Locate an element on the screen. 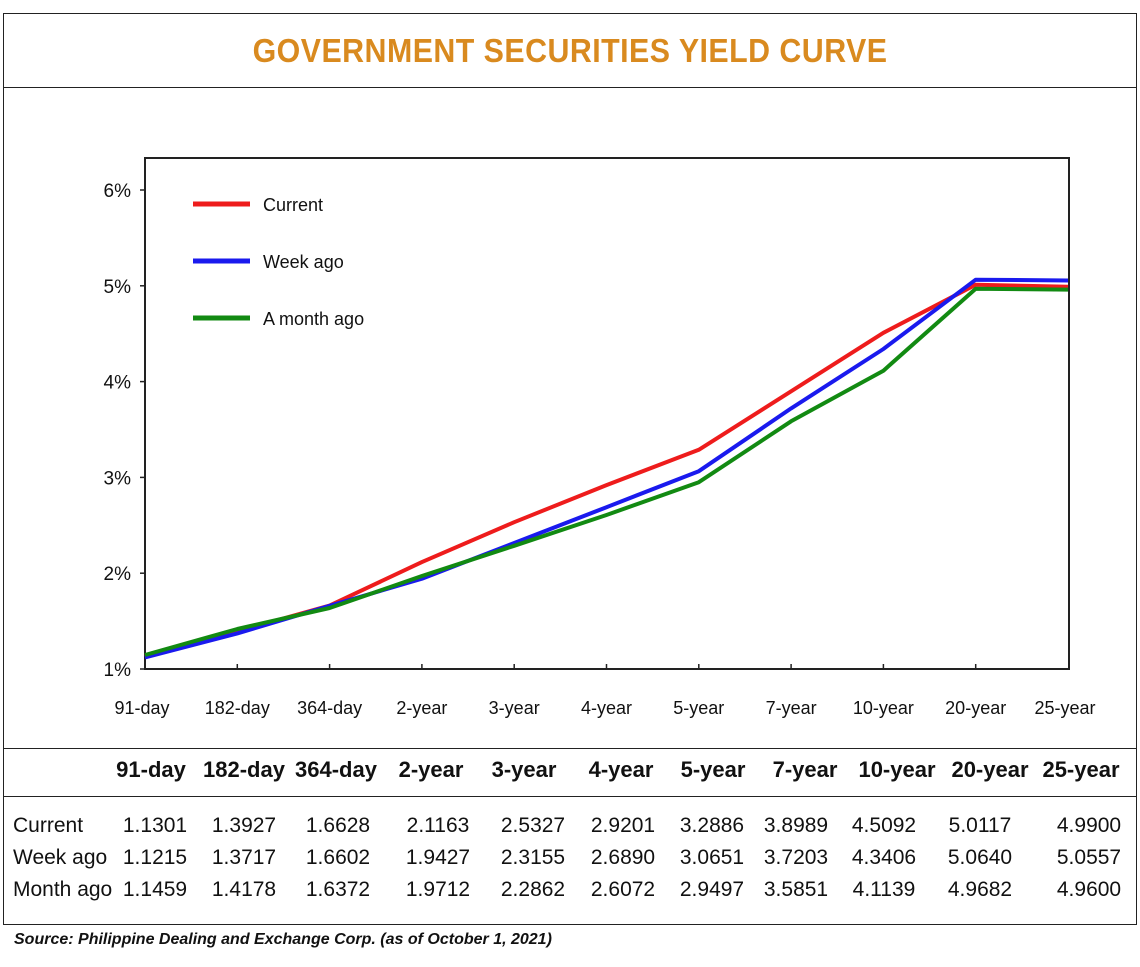 The height and width of the screenshot is (967, 1140). table-cell: 1.3717 is located at coordinates (244, 857).